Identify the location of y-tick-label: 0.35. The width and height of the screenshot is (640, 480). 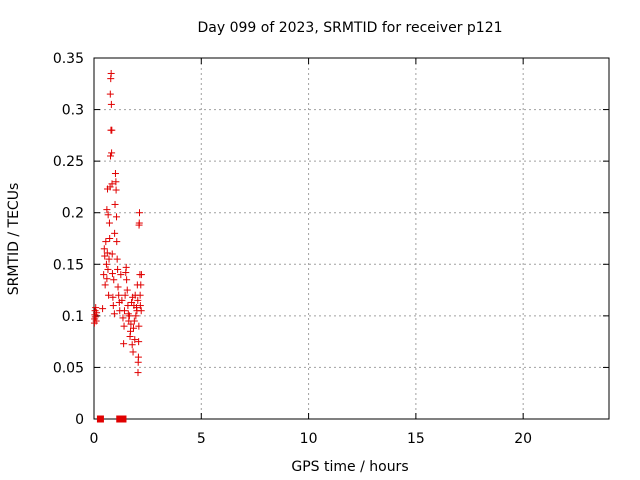
(68, 59).